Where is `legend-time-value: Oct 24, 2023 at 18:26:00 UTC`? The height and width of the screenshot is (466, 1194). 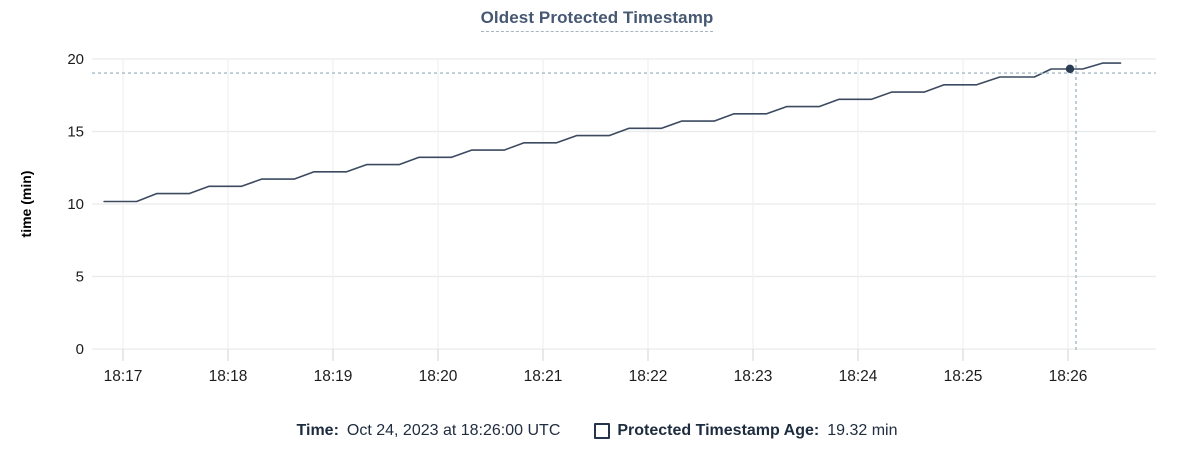
legend-time-value: Oct 24, 2023 at 18:26:00 UTC is located at coordinates (453, 430).